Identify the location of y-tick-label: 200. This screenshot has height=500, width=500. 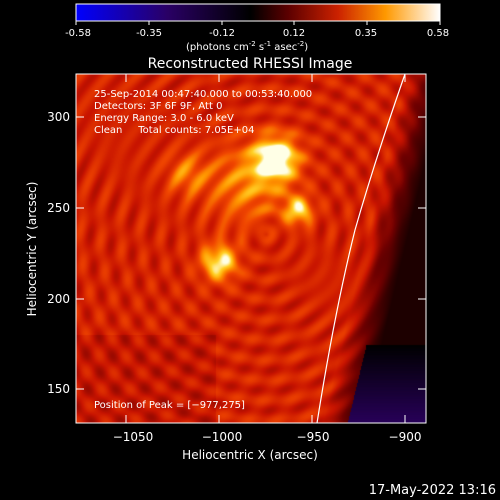
(58, 299).